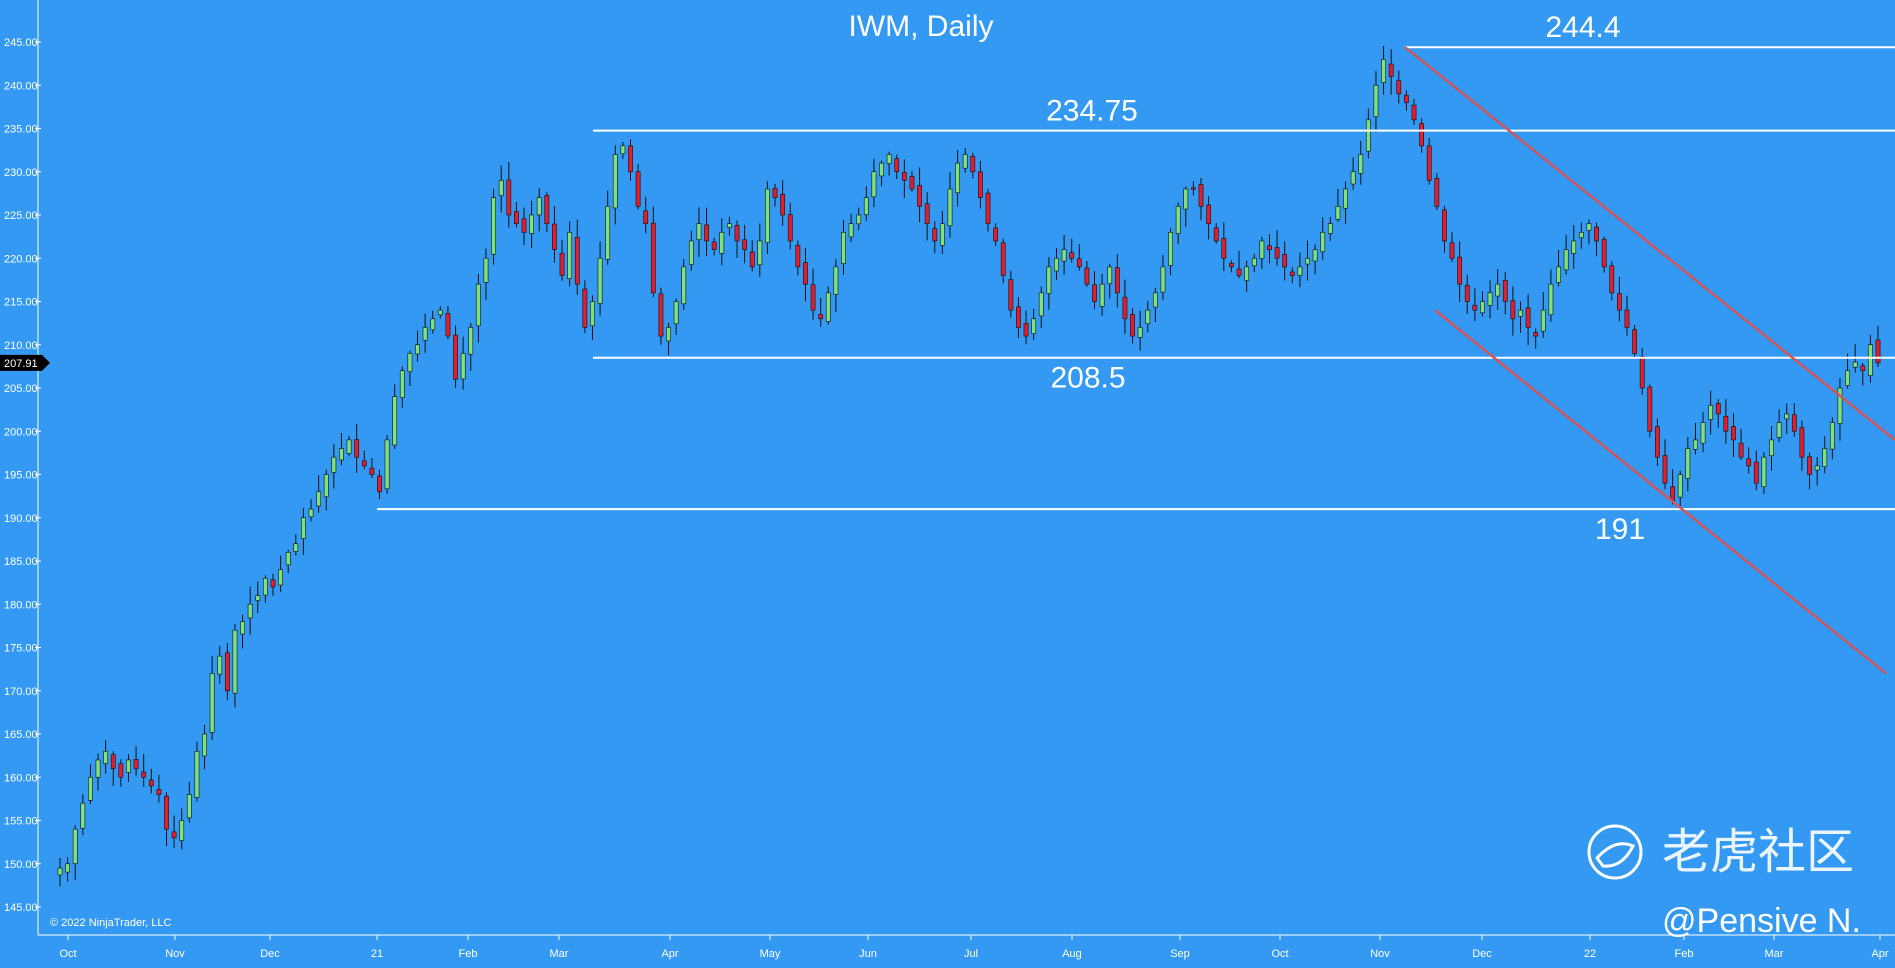  What do you see at coordinates (21, 130) in the screenshot?
I see `y-tick-label: 235.00` at bounding box center [21, 130].